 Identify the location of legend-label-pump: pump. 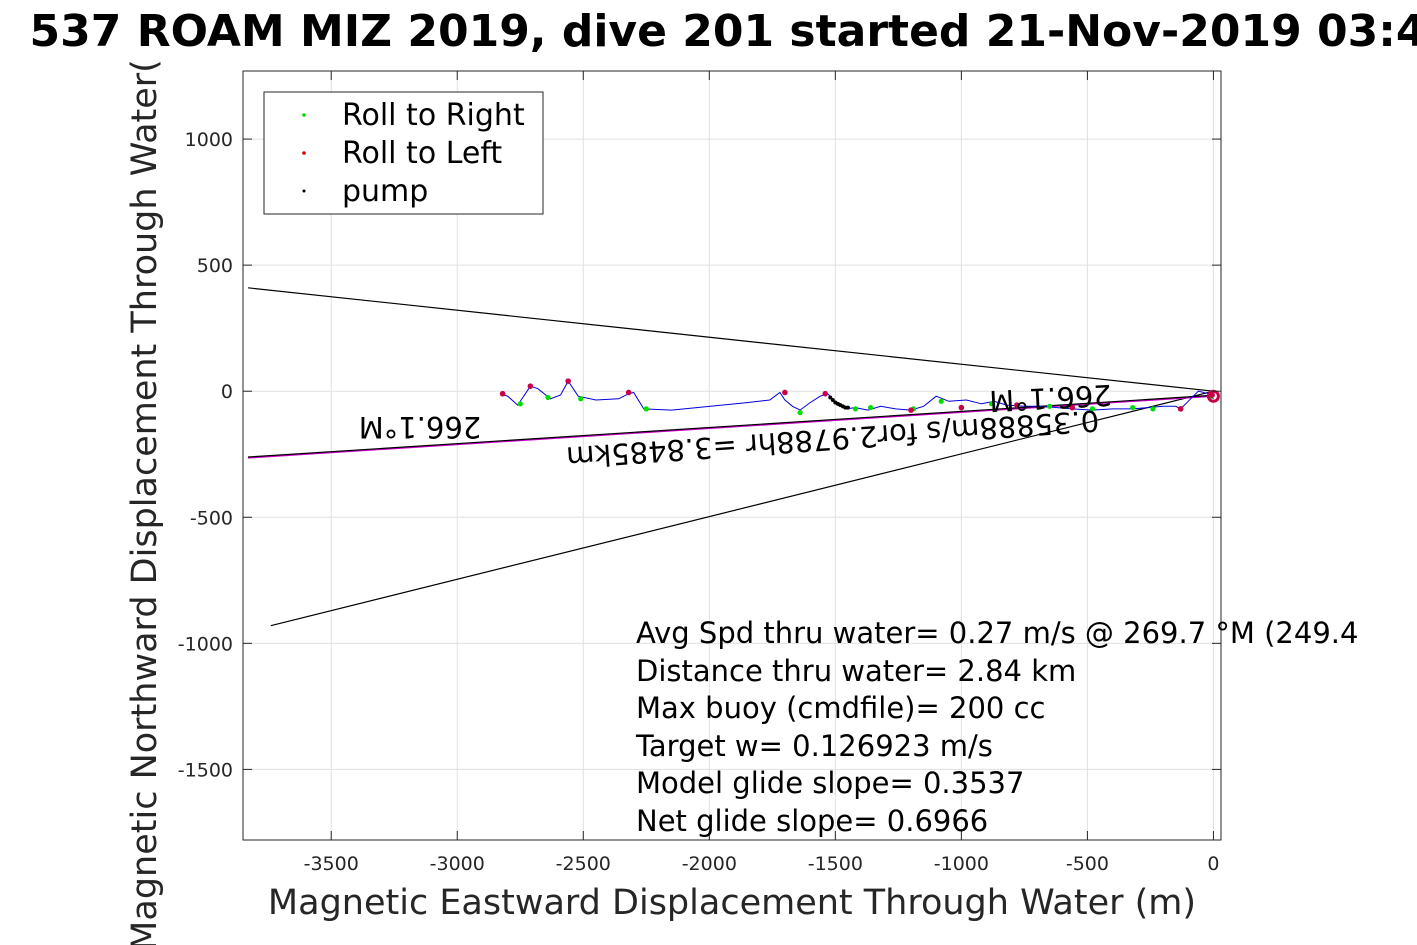
(385, 191).